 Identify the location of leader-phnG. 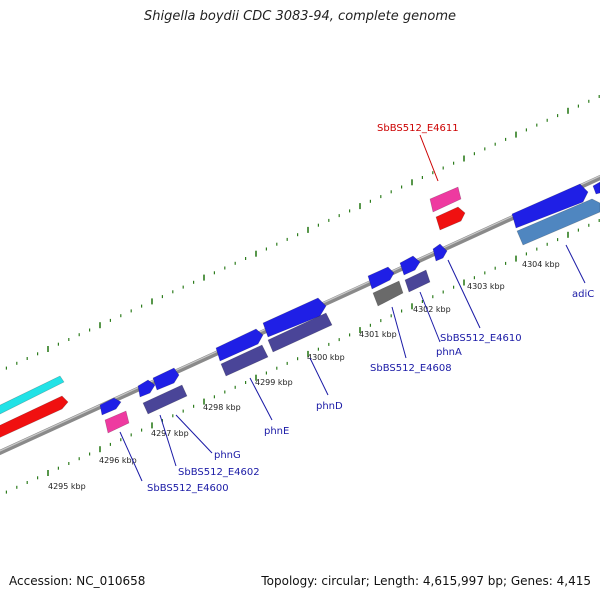
(194, 434).